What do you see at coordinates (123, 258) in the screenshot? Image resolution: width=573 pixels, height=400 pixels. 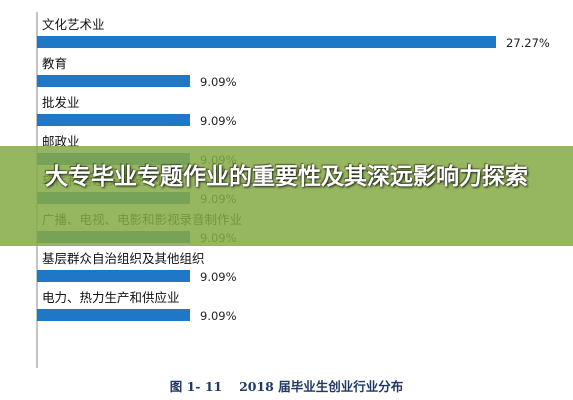 I see `category-label: 基层群众自治组织及其他组织` at bounding box center [123, 258].